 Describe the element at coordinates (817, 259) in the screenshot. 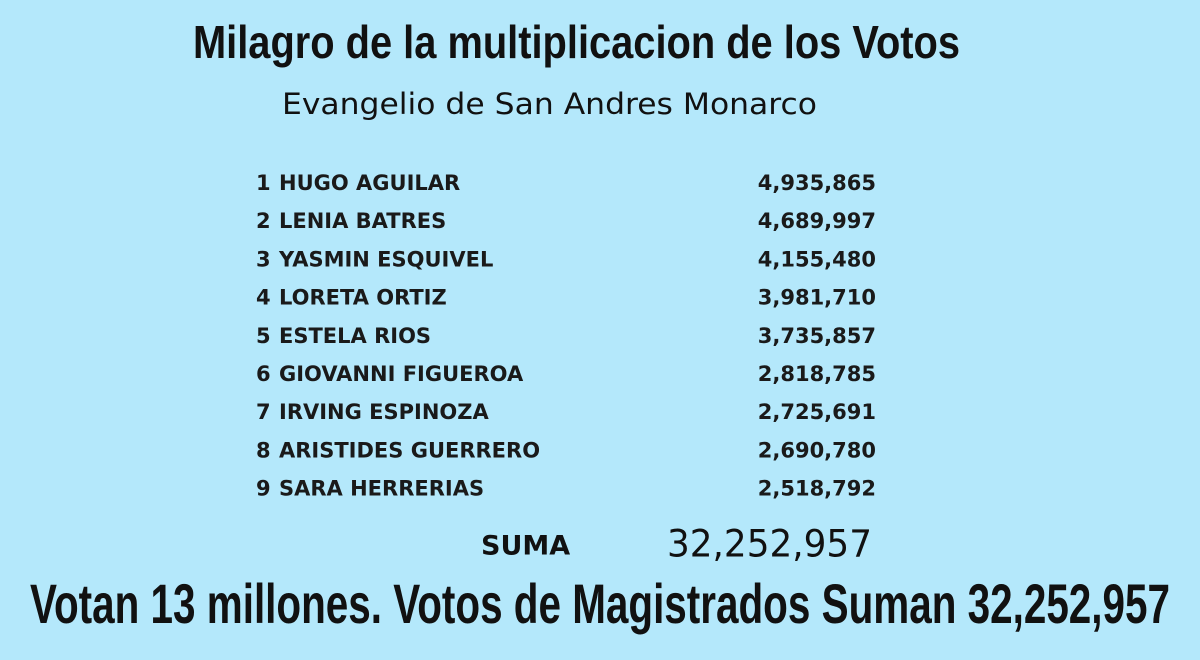

I see `vote-count: 4,155,480` at that location.